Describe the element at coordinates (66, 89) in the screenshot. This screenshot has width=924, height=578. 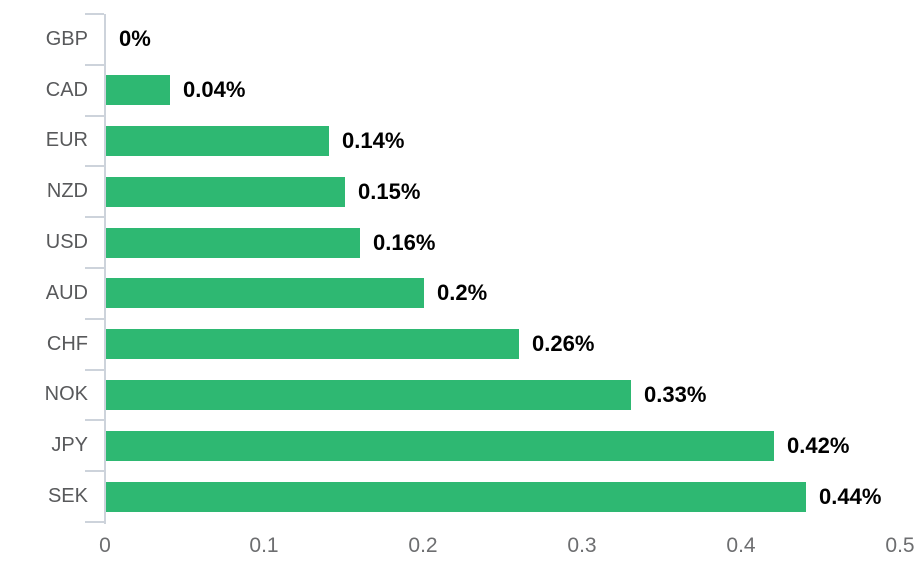
I see `category-label: CAD` at that location.